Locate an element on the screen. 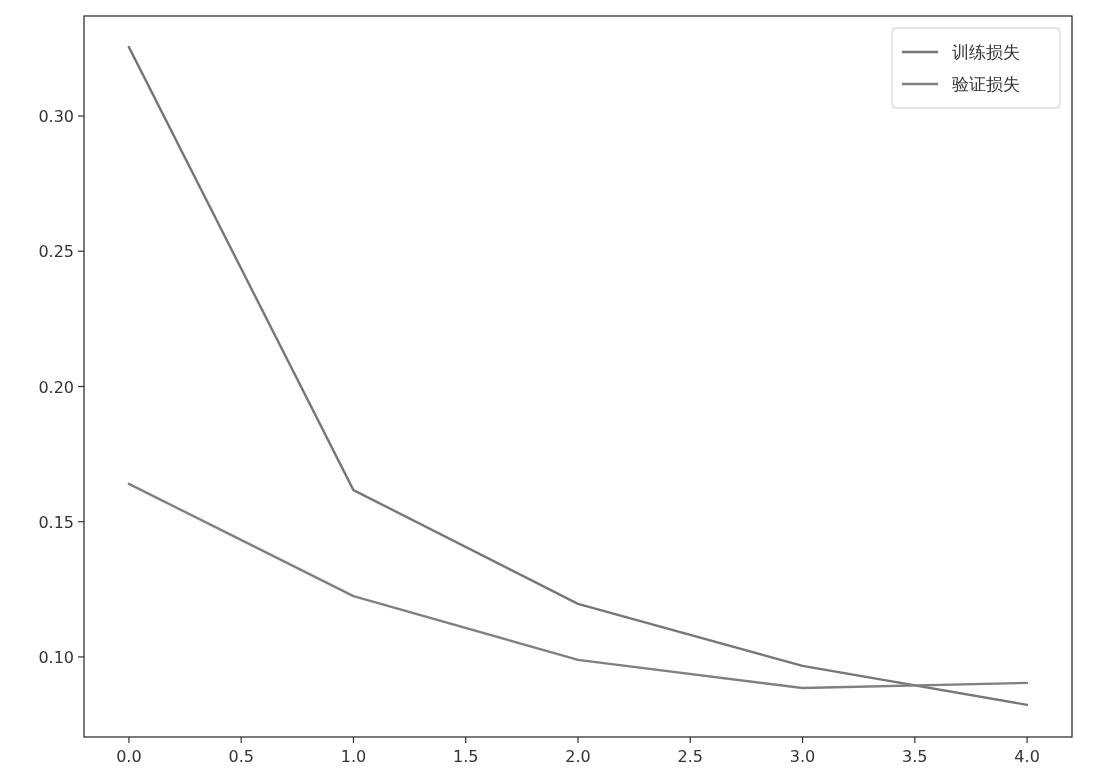  x-tick-label: 3.5 is located at coordinates (915, 756).